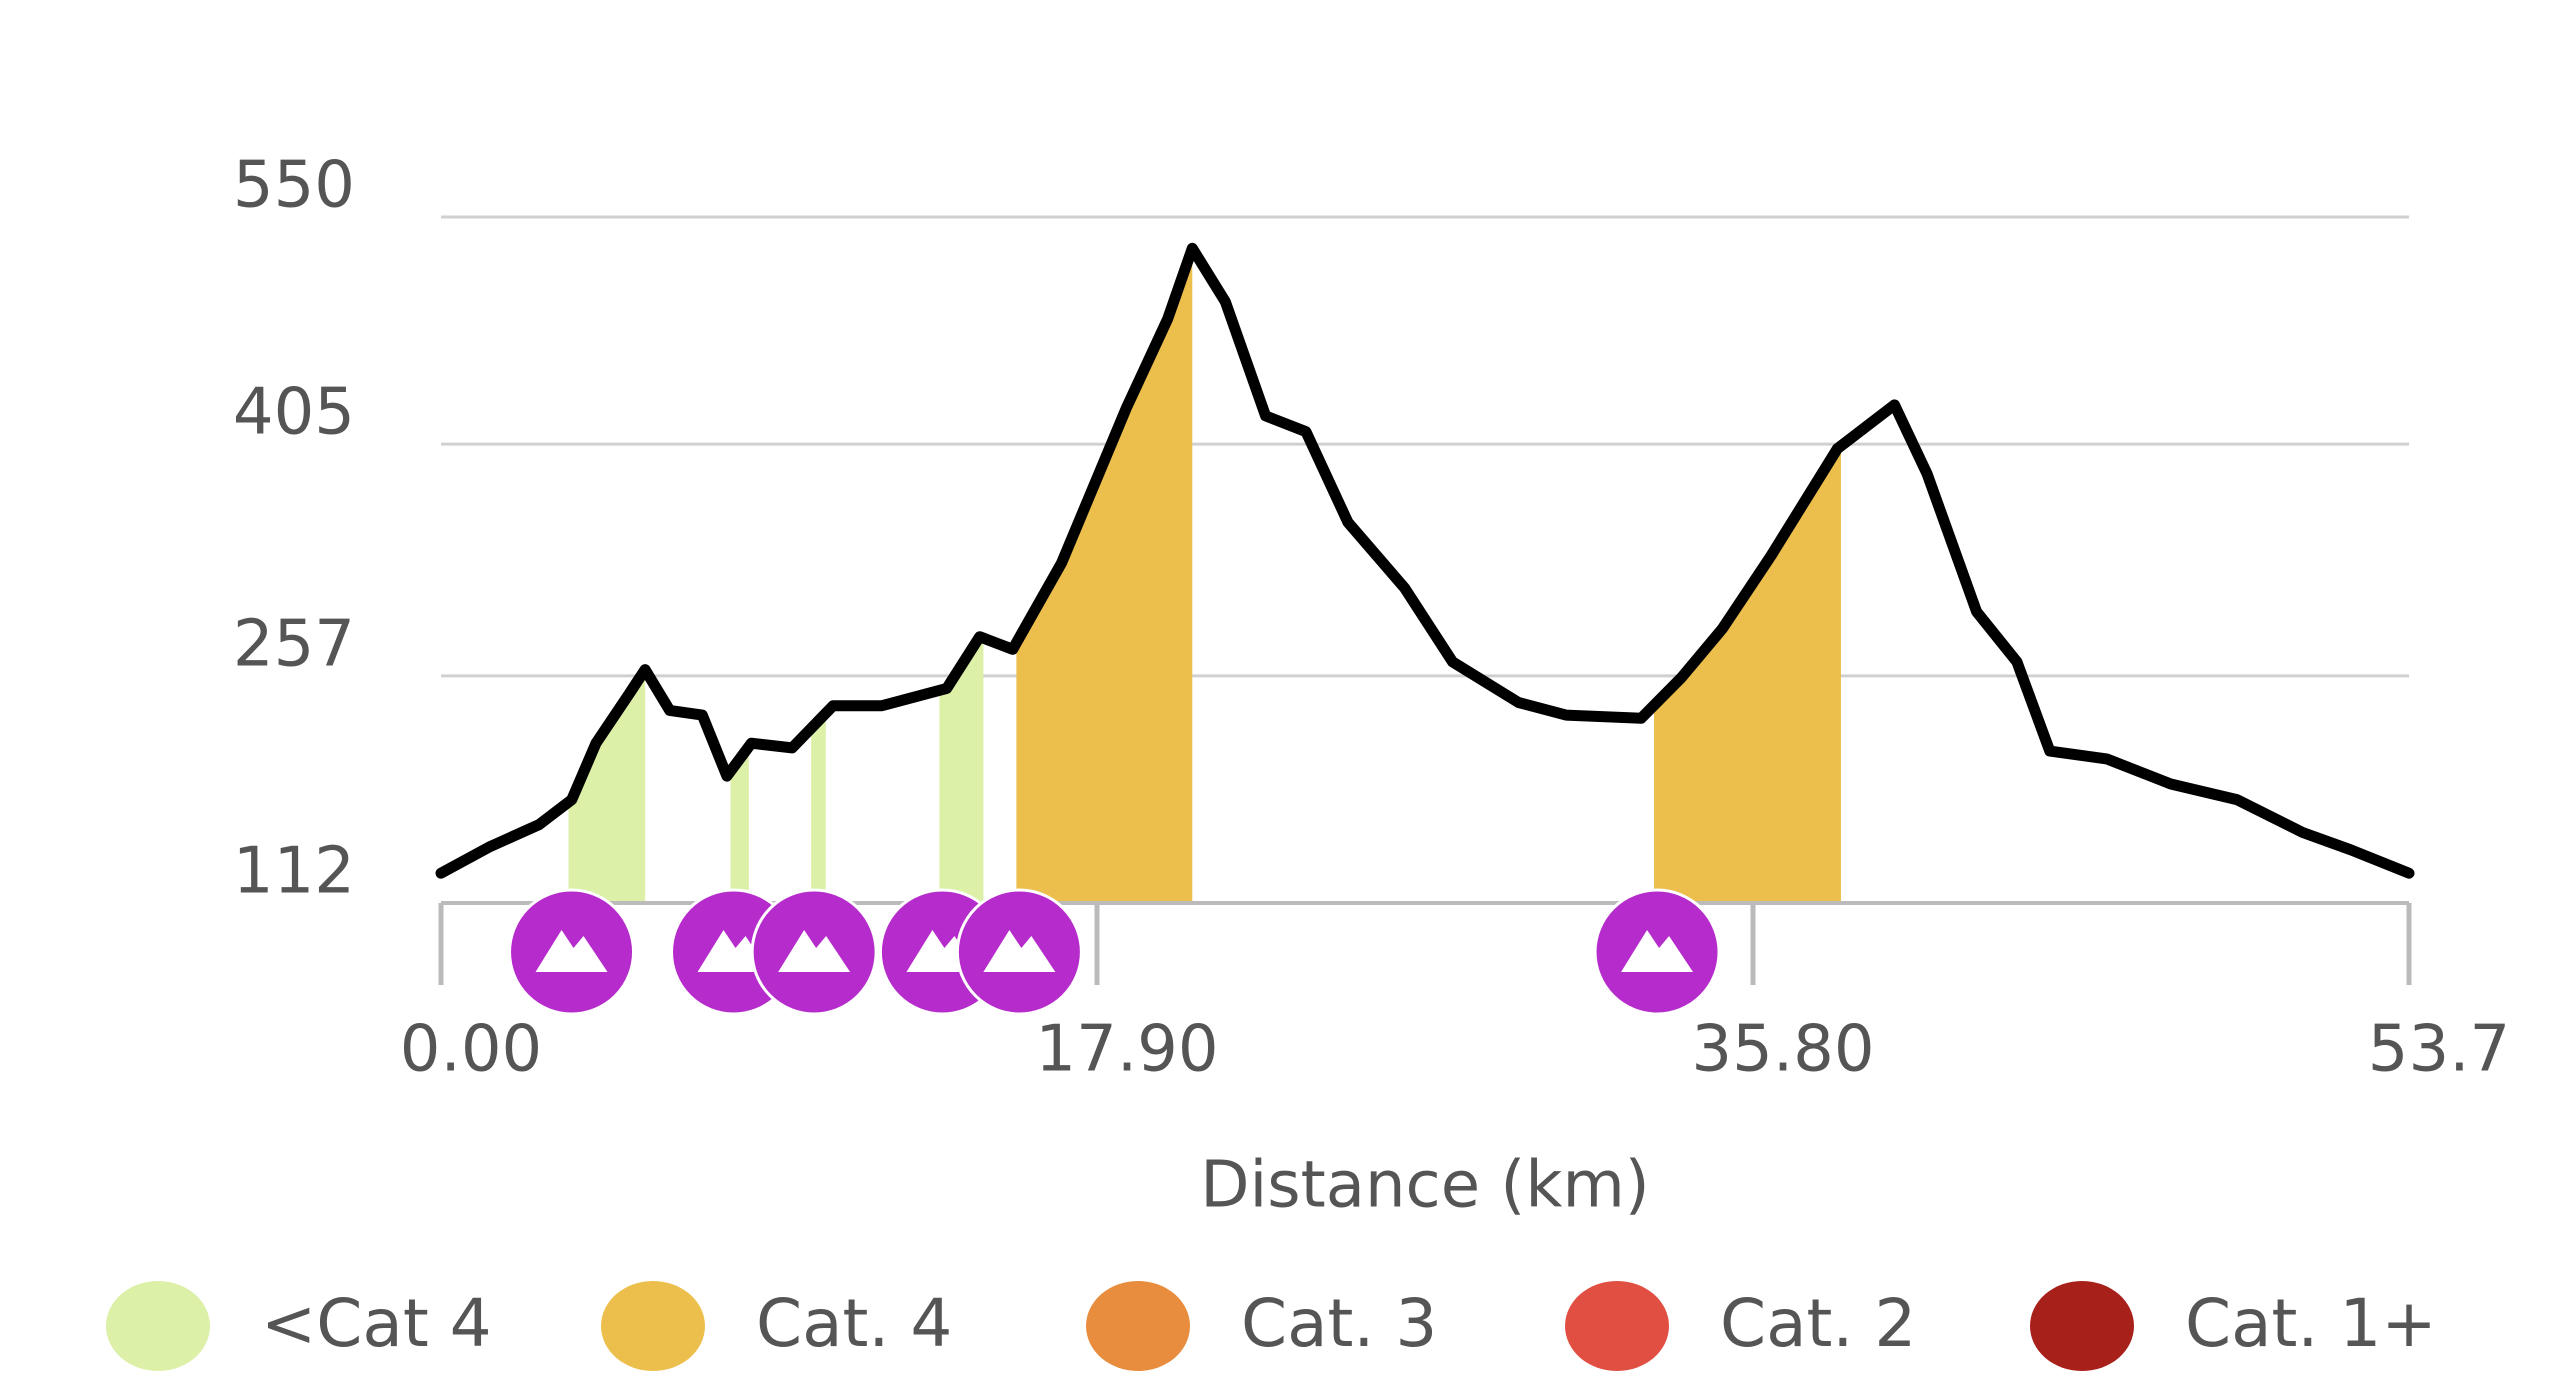 Image resolution: width=2560 pixels, height=1384 pixels. What do you see at coordinates (1782, 1050) in the screenshot?
I see `x-tick-label: 35.80` at bounding box center [1782, 1050].